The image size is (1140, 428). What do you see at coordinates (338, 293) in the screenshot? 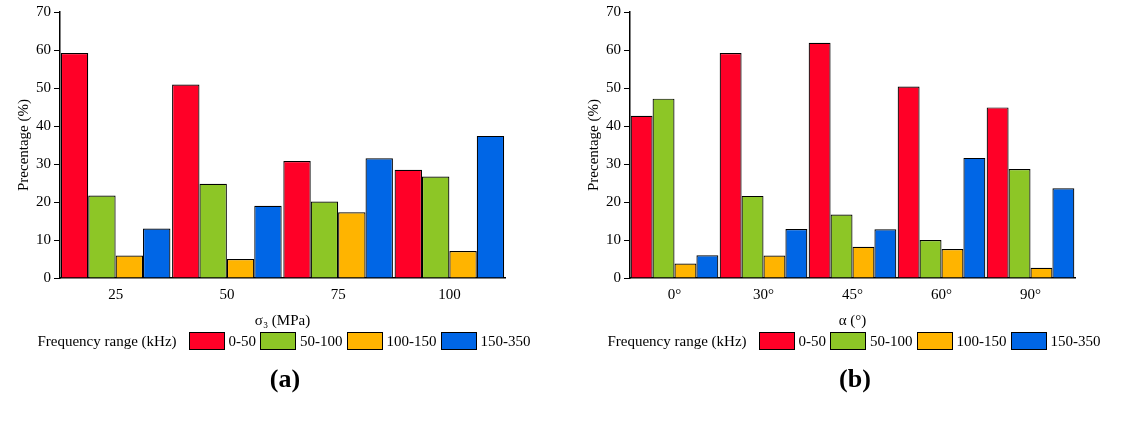
I see `x-tick-label: 75` at bounding box center [338, 293].